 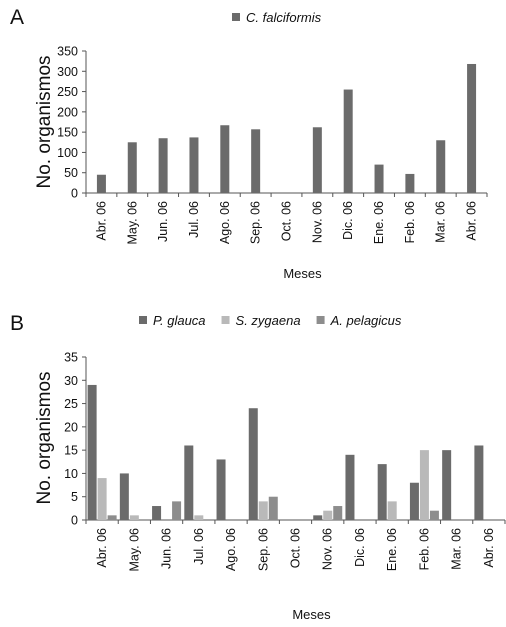 I want to click on panel-b-x-tick-label: Ago. 06, so click(x=231, y=549).